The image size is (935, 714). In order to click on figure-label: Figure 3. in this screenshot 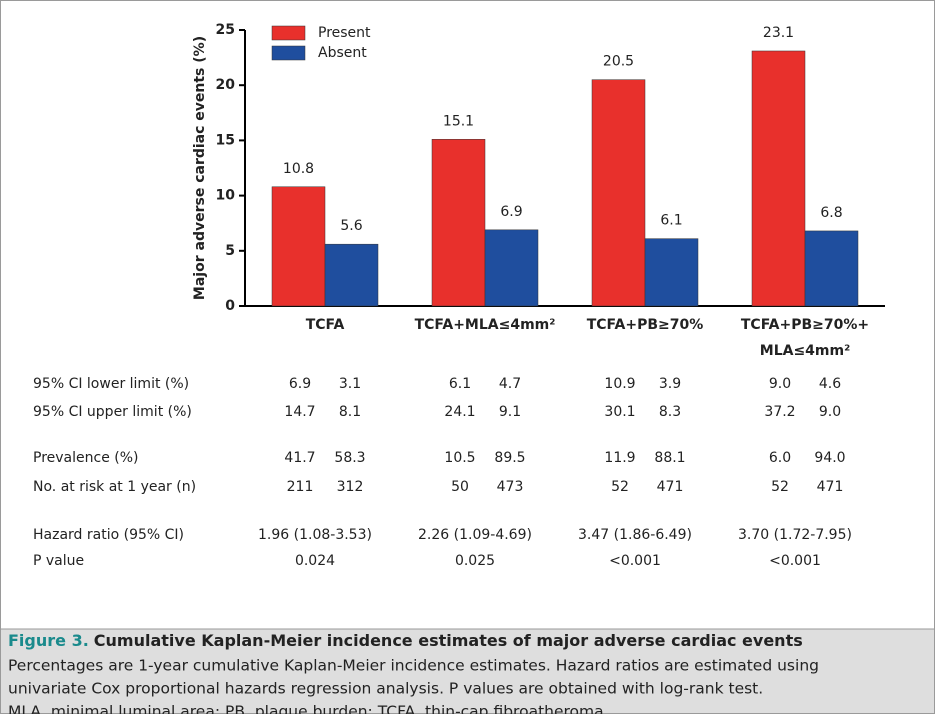, I will do `click(48, 640)`.